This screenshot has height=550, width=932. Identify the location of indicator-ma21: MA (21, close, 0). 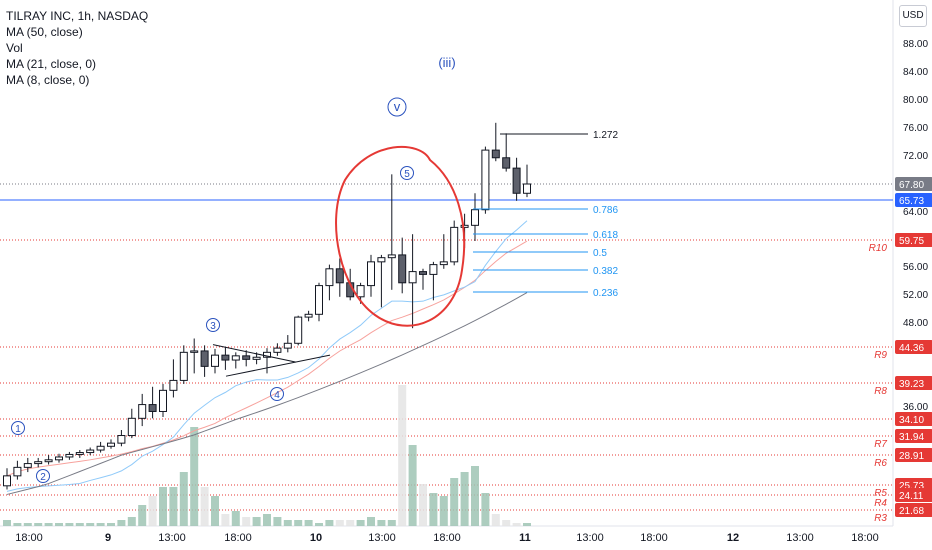
(51, 64).